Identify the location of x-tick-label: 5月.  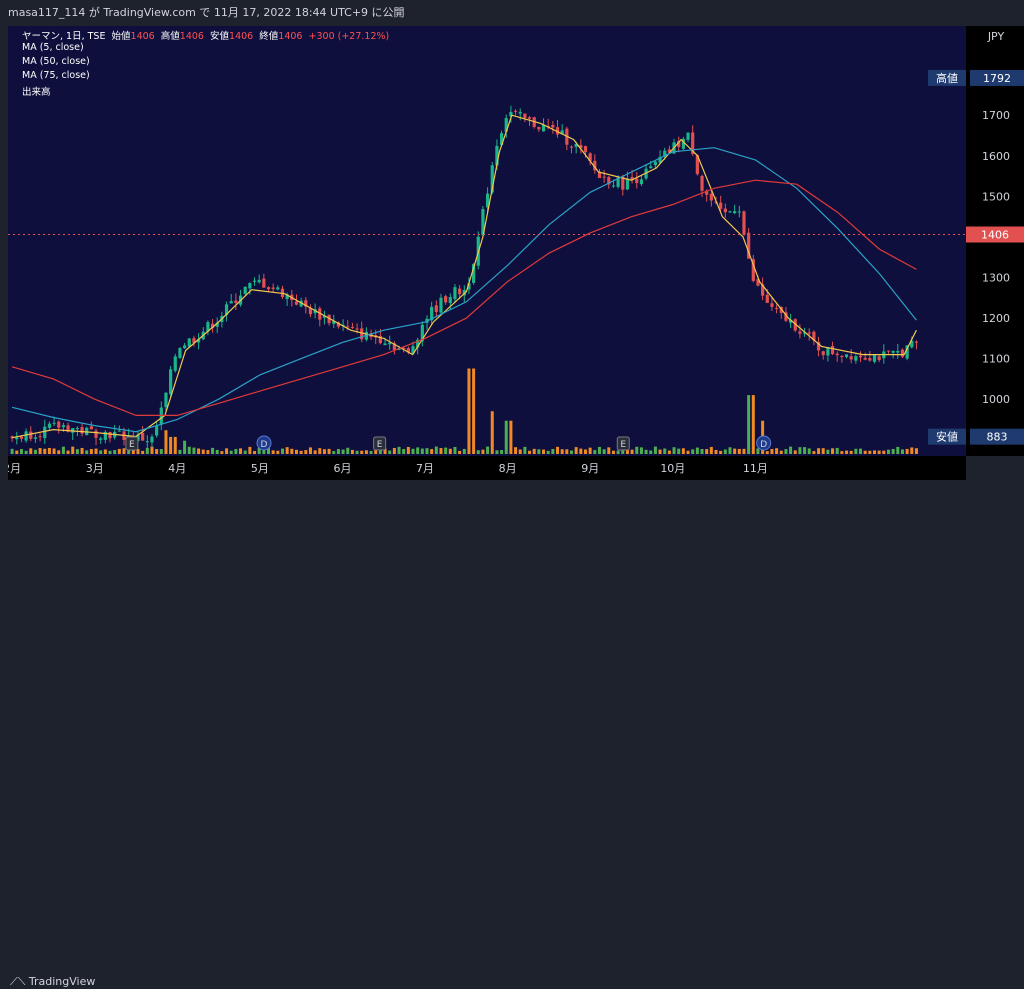
(260, 468).